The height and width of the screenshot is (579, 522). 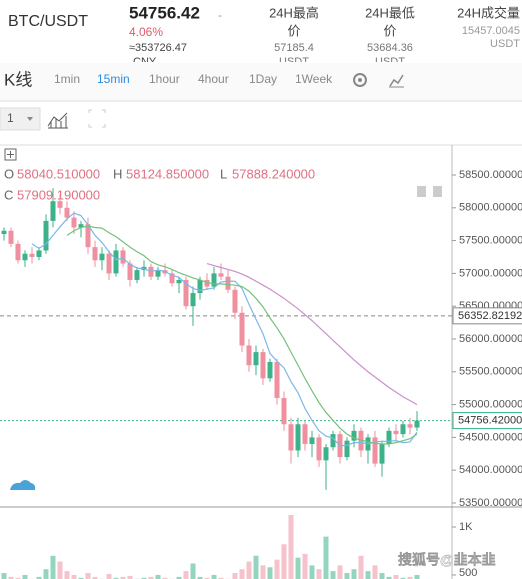 What do you see at coordinates (490, 404) in the screenshot?
I see `y-tick-label: 55000.00000` at bounding box center [490, 404].